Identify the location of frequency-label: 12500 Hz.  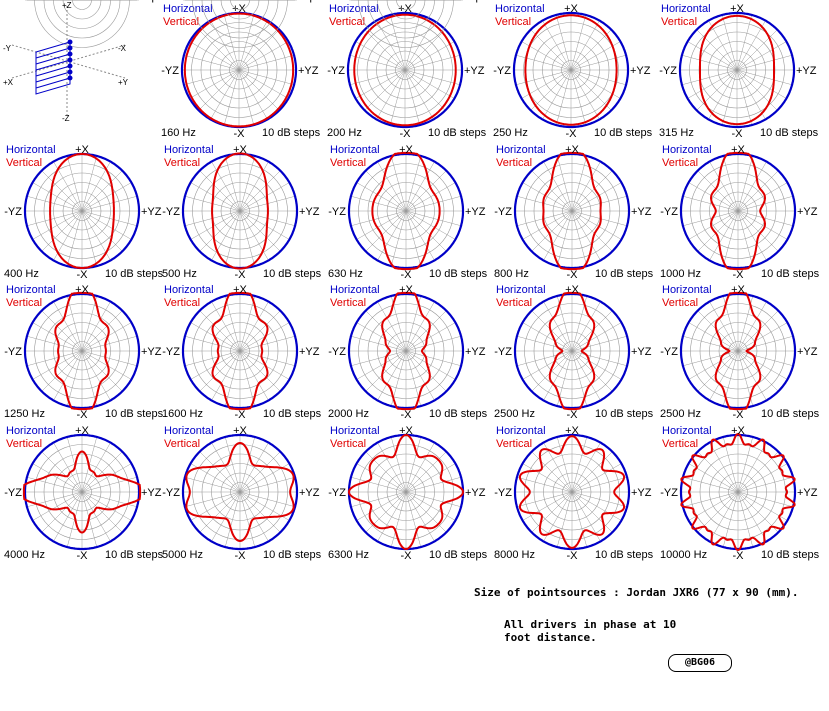
(27, 1).